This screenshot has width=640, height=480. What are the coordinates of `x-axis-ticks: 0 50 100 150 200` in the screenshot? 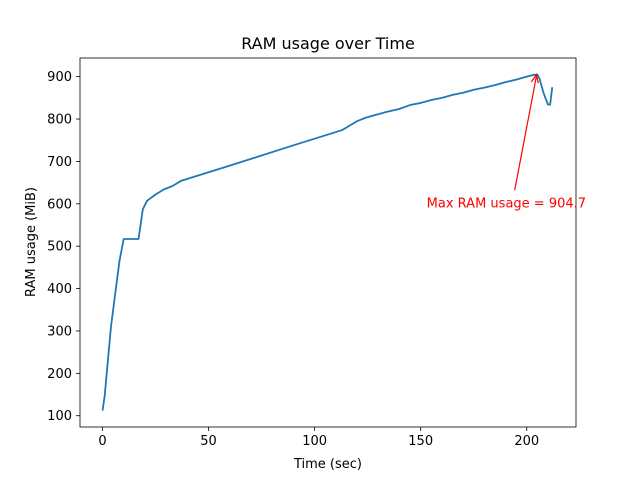 It's located at (318, 438).